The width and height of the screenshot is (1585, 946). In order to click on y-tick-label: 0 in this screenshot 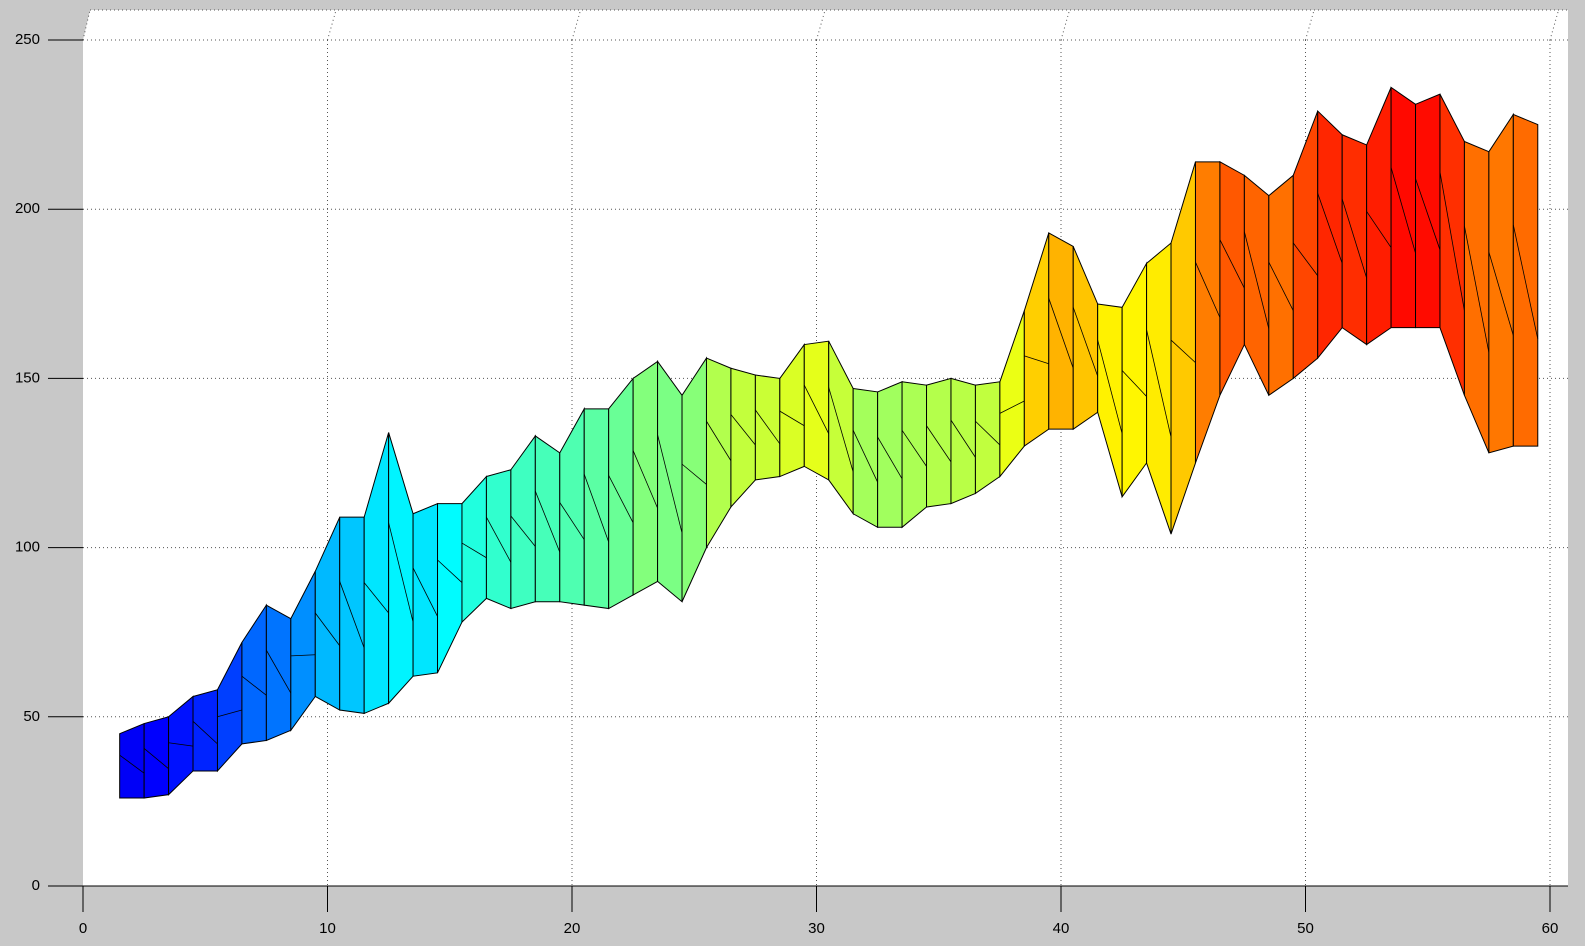, I will do `click(36, 885)`.